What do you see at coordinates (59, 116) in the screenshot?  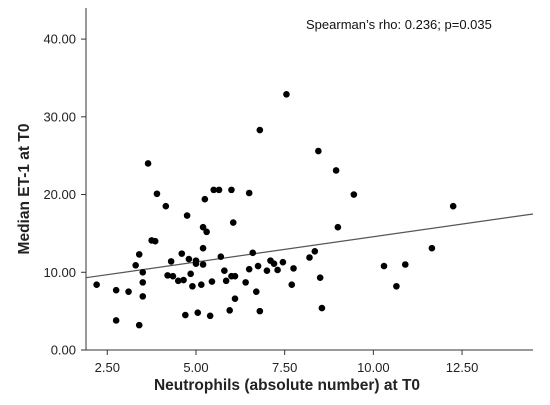 I see `y-tick-label: 30.00` at bounding box center [59, 116].